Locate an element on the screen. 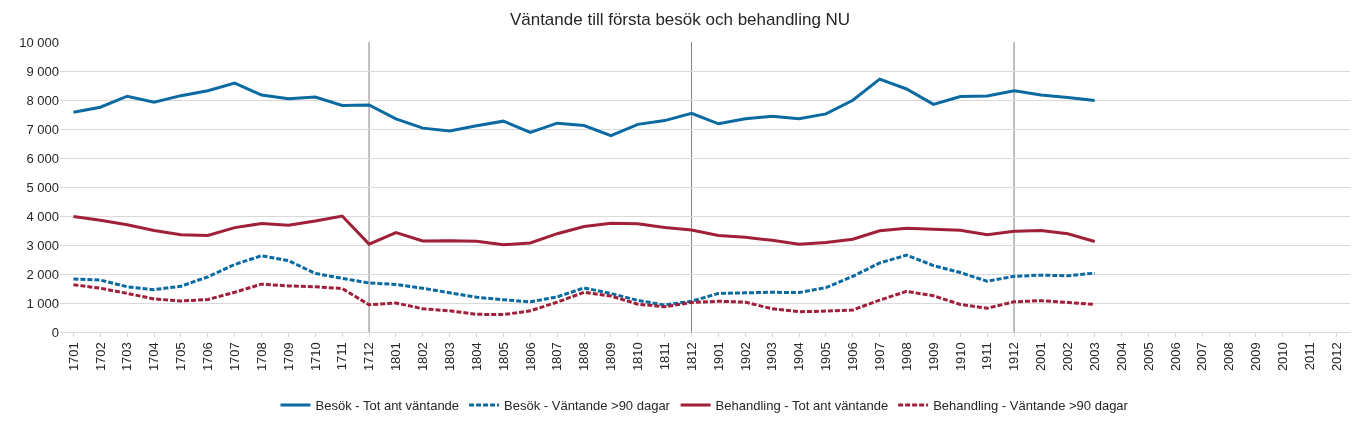 This screenshot has height=430, width=1360. x-tick-label: 1711 is located at coordinates (342, 356).